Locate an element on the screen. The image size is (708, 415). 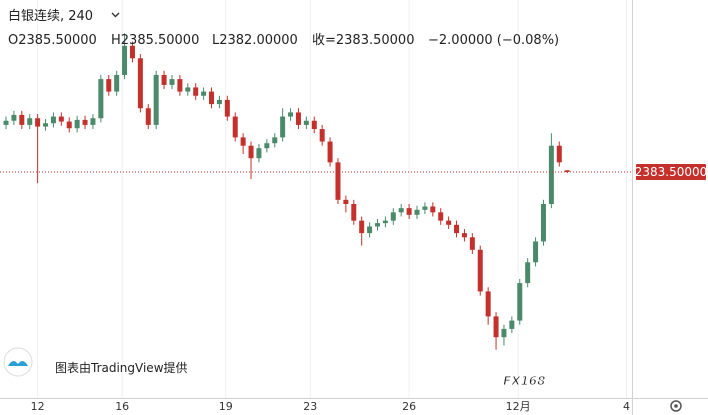
title-dropdown is located at coordinates (115, 15).